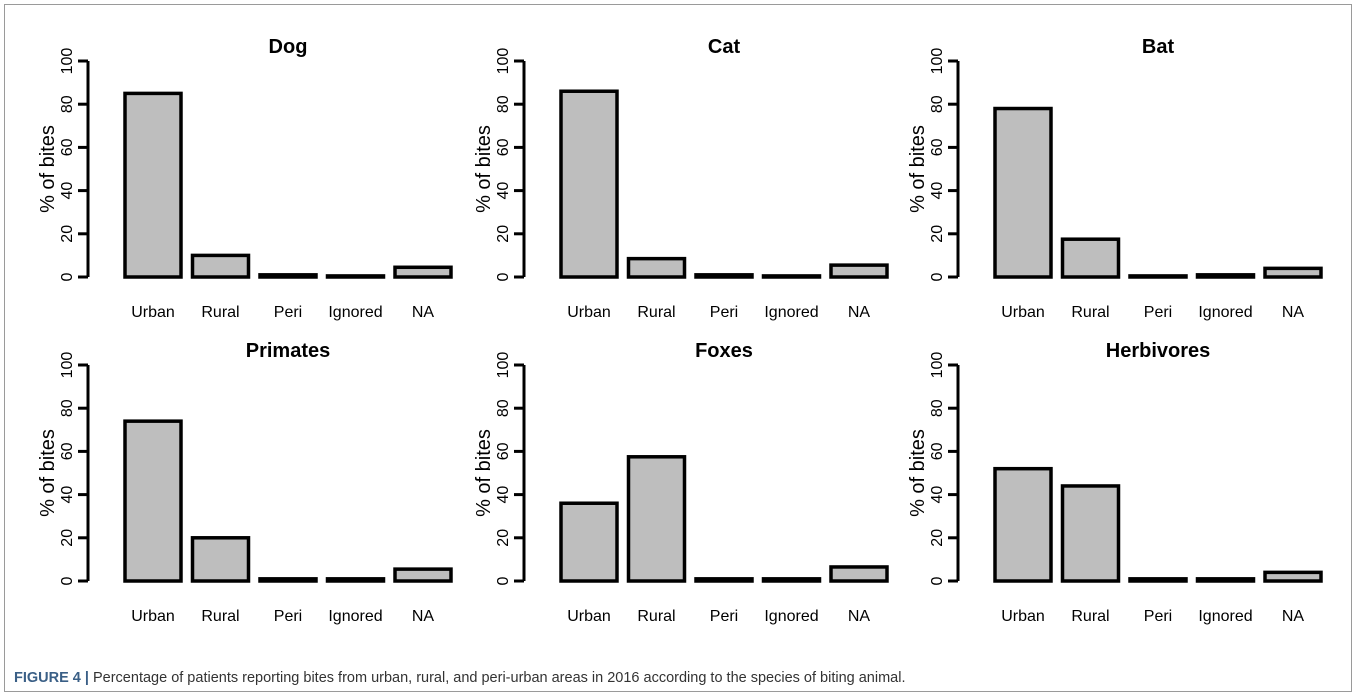  I want to click on caption-label: FIGURE 4 |, so click(51, 678).